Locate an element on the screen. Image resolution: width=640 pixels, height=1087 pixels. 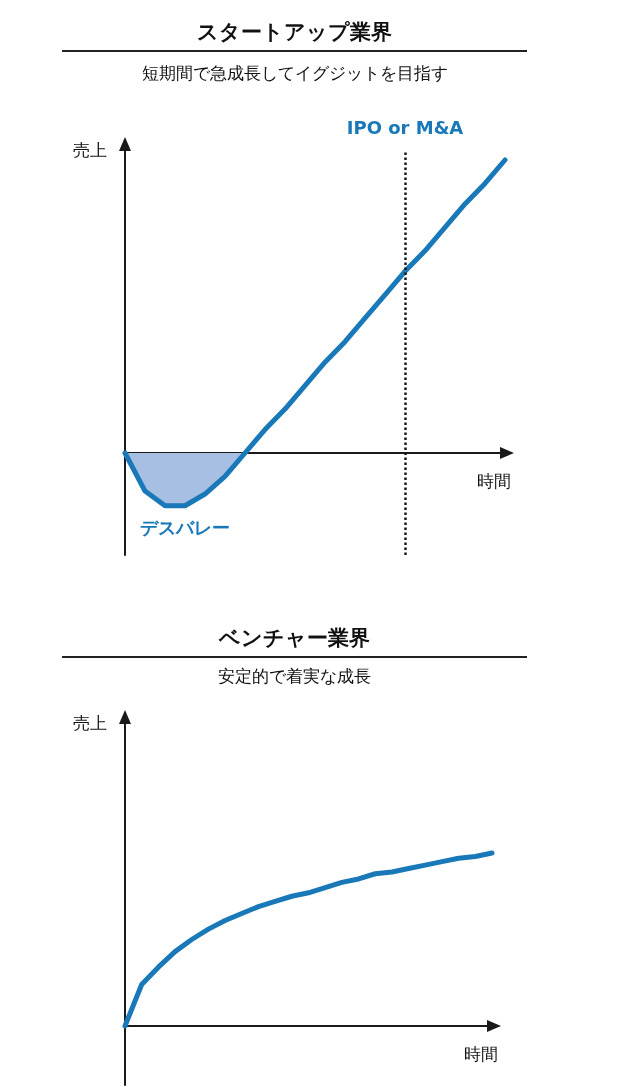
chart-title: スタートアップ業界 is located at coordinates (294, 35).